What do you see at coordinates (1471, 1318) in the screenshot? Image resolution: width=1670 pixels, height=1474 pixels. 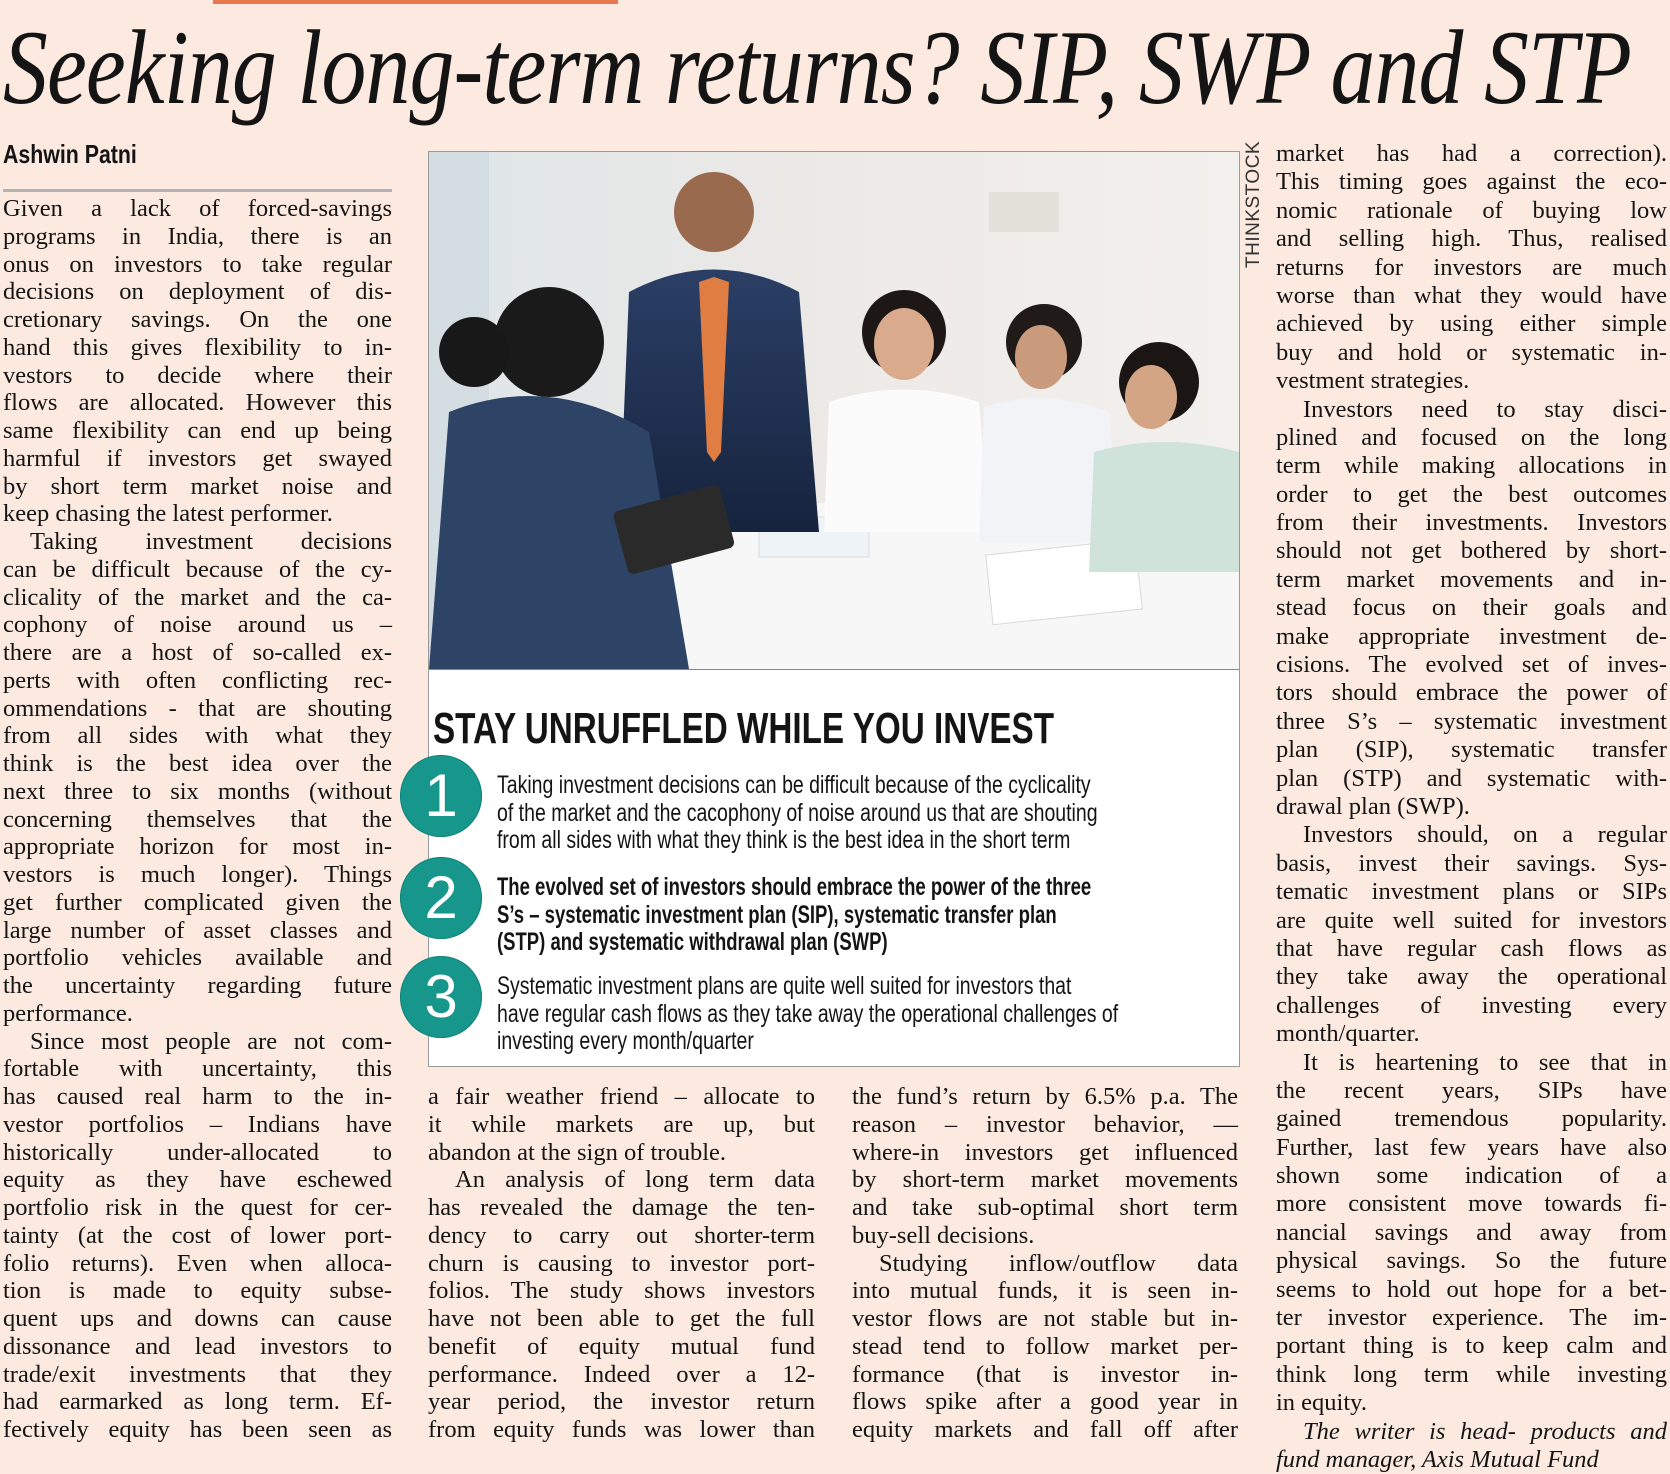 I see `text-line: ter investor experience. The im-` at bounding box center [1471, 1318].